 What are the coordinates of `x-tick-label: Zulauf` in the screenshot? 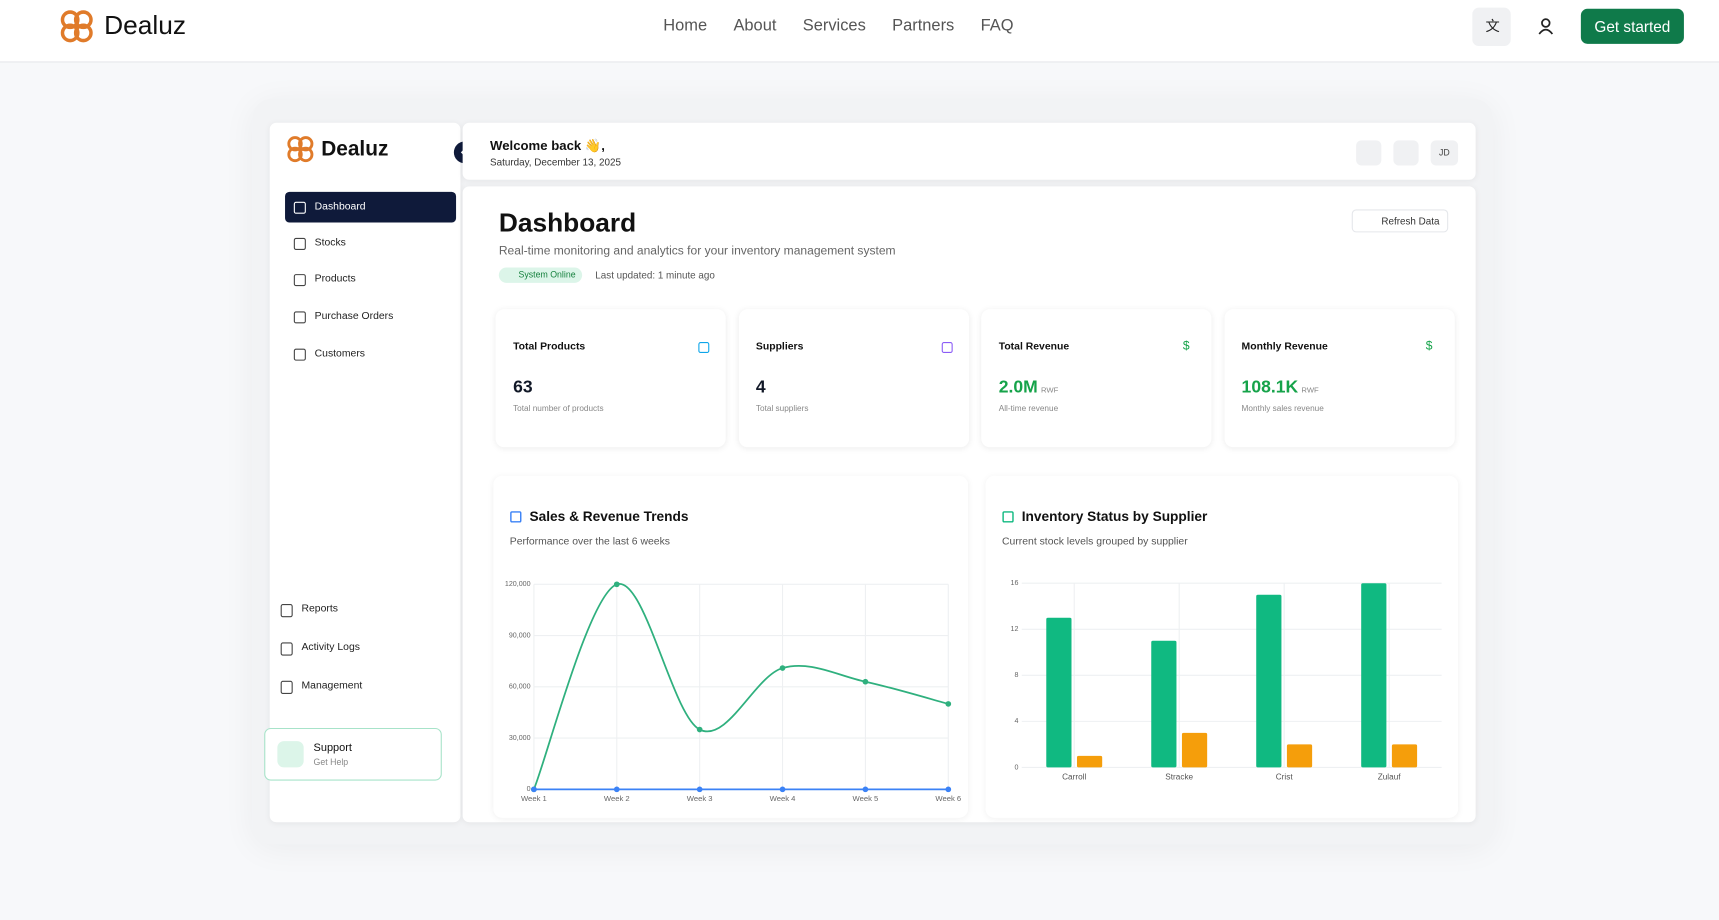 It's located at (1390, 776).